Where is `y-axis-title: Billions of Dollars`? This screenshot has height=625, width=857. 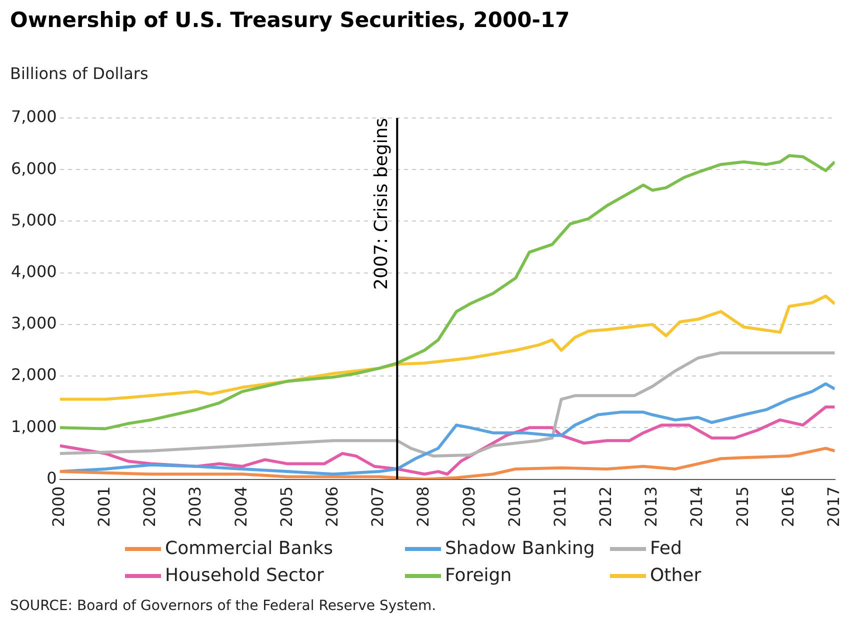 y-axis-title: Billions of Dollars is located at coordinates (79, 73).